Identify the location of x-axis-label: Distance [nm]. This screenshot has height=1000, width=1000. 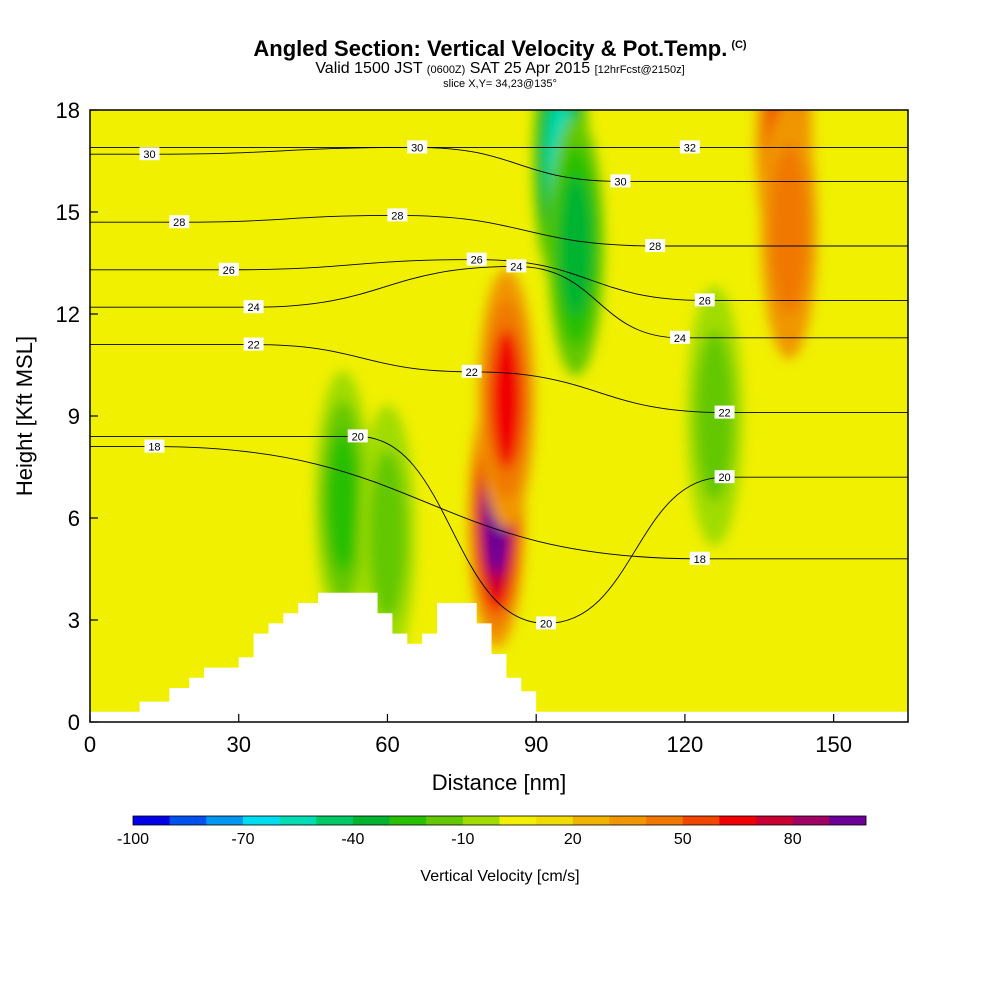
(499, 782).